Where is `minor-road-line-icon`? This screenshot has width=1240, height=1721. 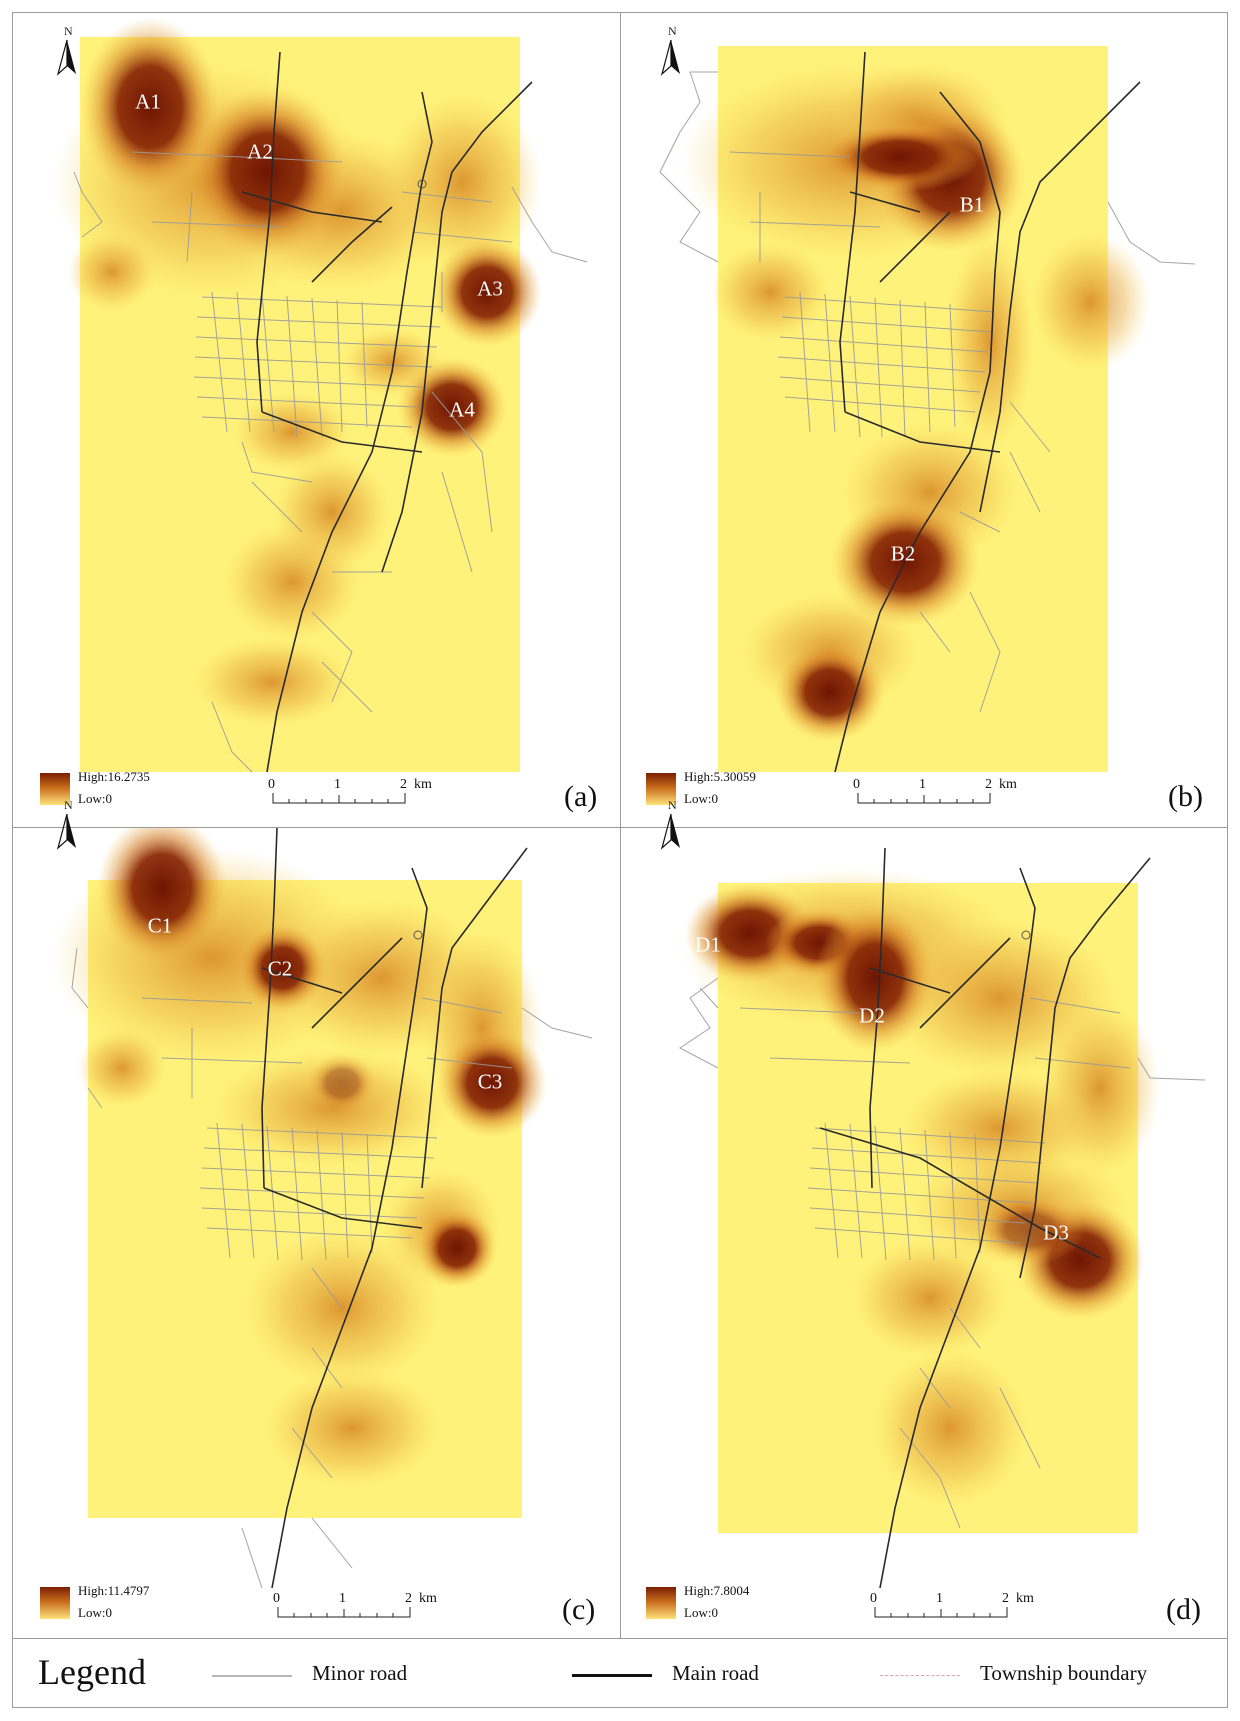
minor-road-line-icon is located at coordinates (252, 1676).